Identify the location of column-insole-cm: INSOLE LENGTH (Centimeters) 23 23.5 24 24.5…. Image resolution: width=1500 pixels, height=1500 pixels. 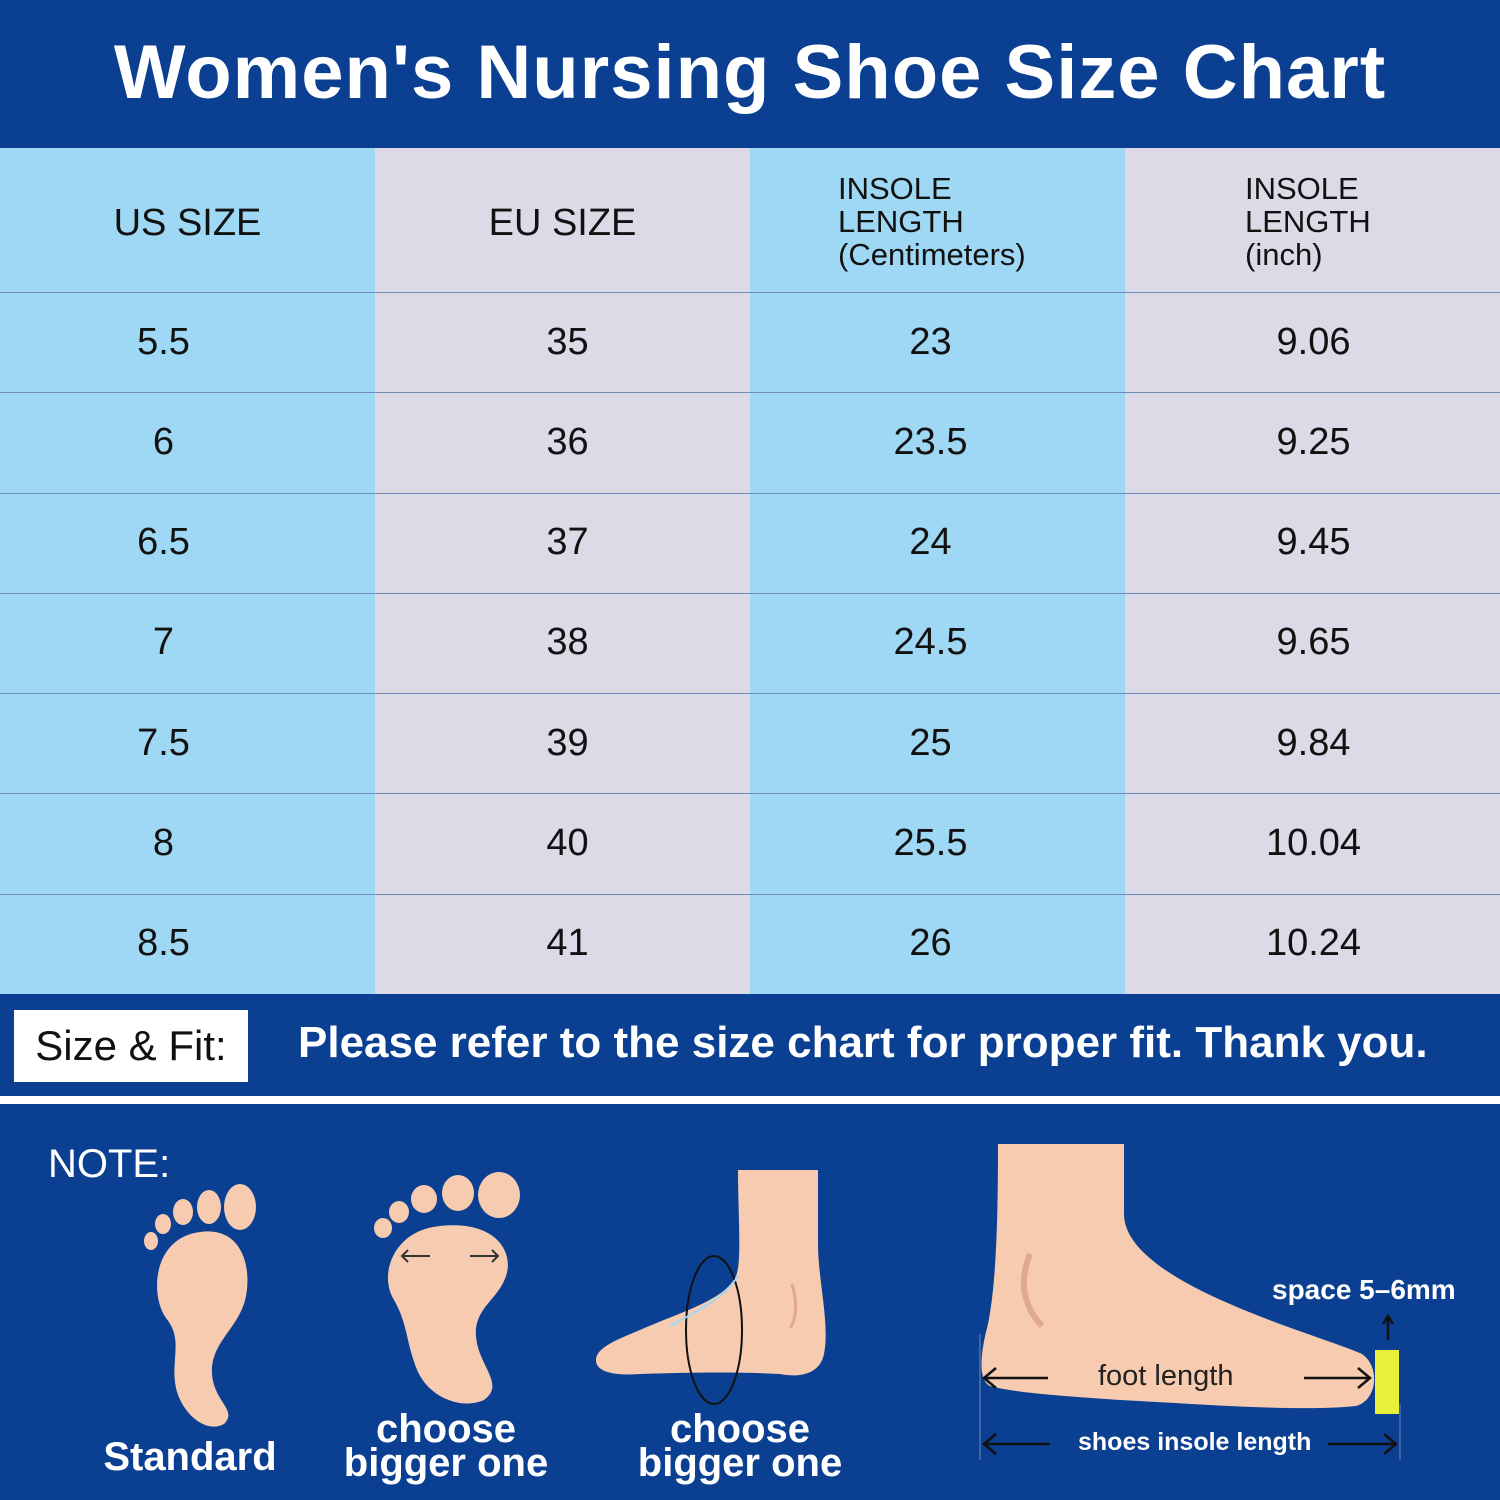
(937, 571).